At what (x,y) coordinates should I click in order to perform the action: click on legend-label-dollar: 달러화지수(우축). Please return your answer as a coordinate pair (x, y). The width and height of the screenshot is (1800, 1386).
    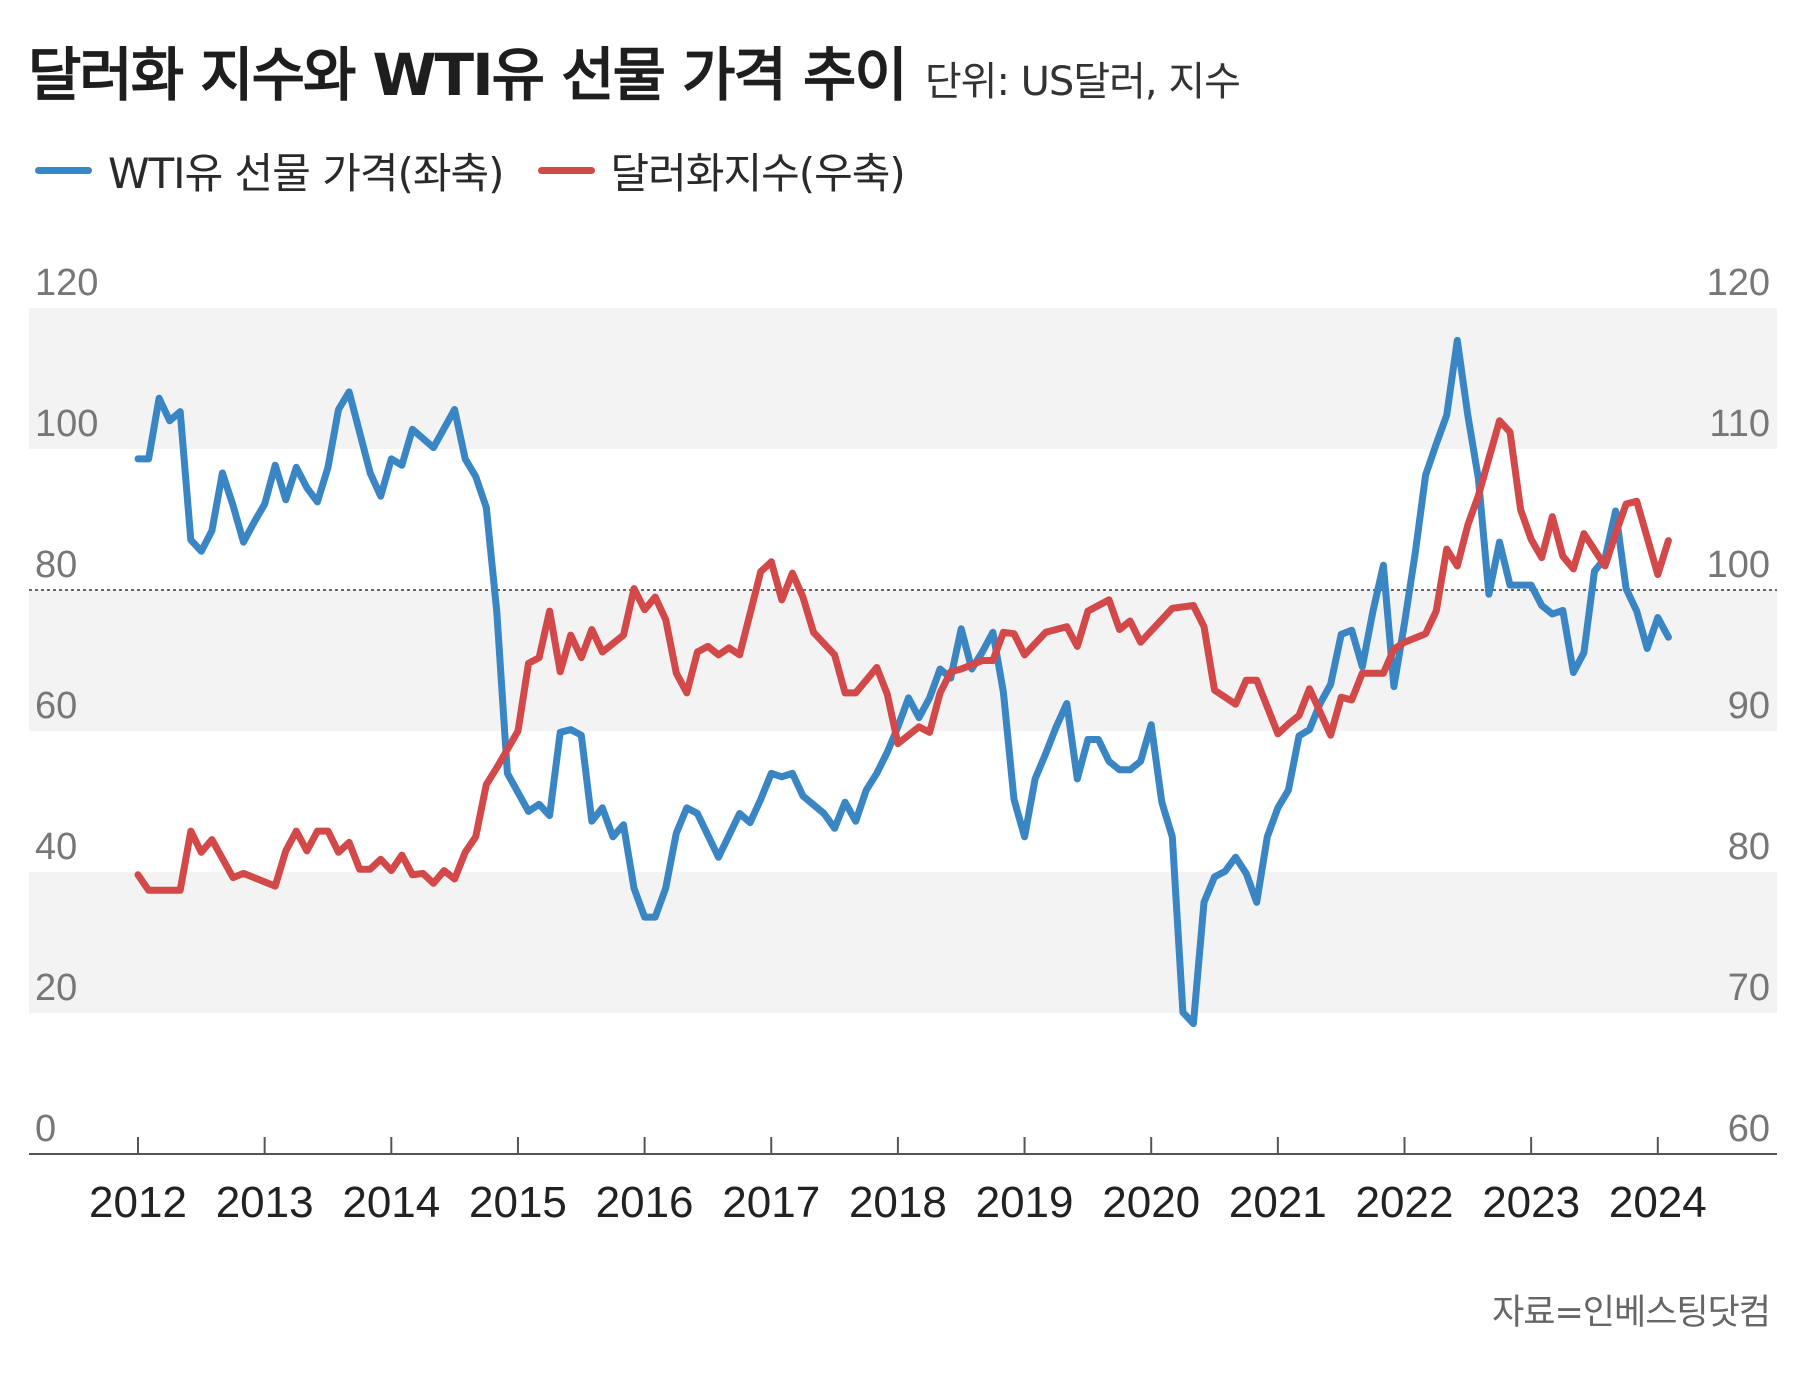
    Looking at the image, I should click on (758, 173).